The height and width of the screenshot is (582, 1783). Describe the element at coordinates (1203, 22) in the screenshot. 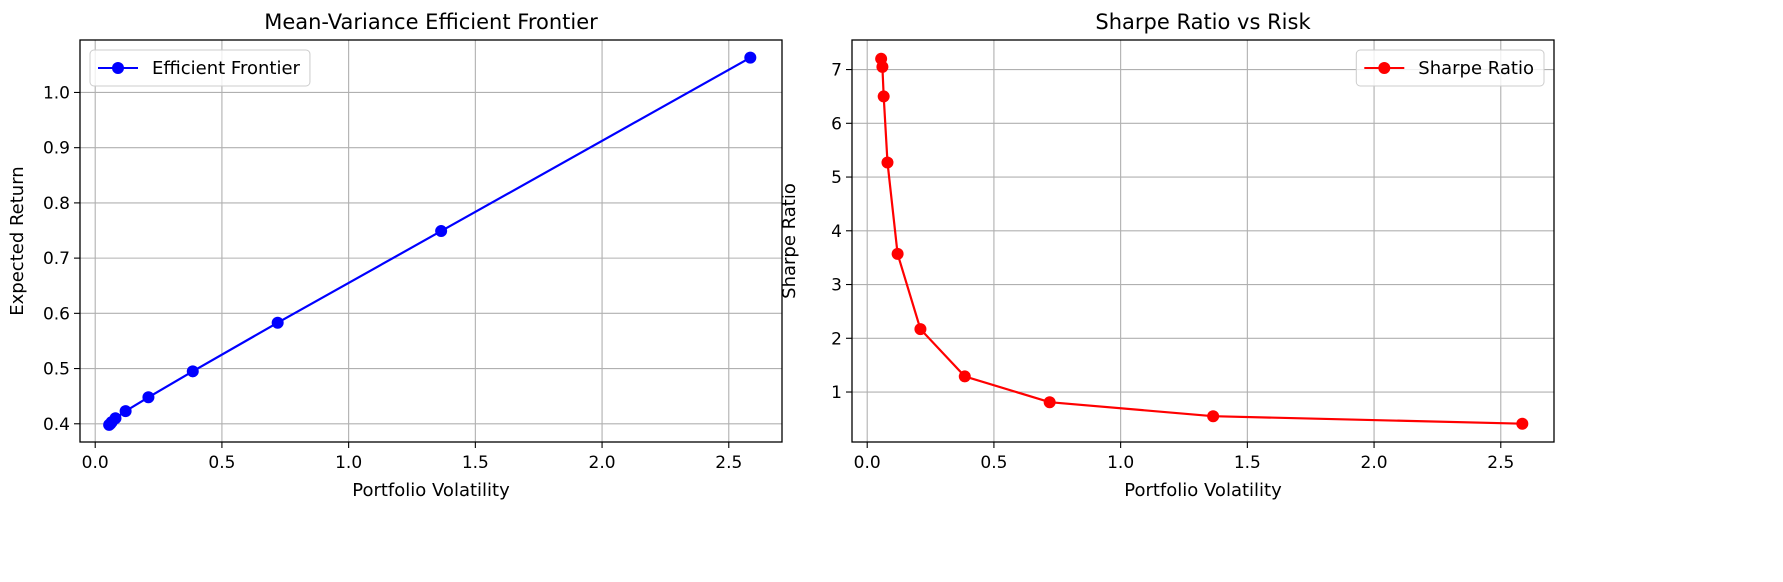

I see `chart-title: Sharpe Ratio vs Risk` at that location.